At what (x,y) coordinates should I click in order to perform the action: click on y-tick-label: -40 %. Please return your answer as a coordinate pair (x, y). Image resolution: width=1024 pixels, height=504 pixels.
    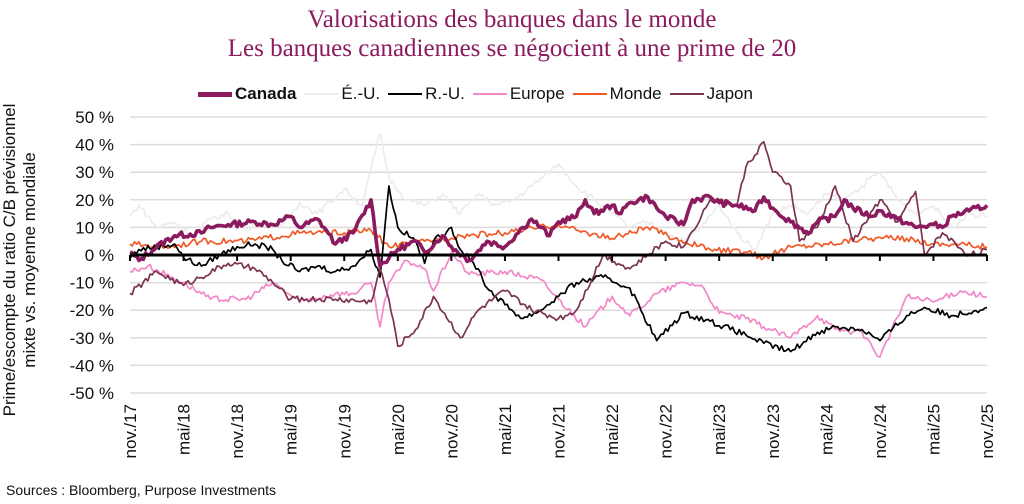
    Looking at the image, I should click on (92, 365).